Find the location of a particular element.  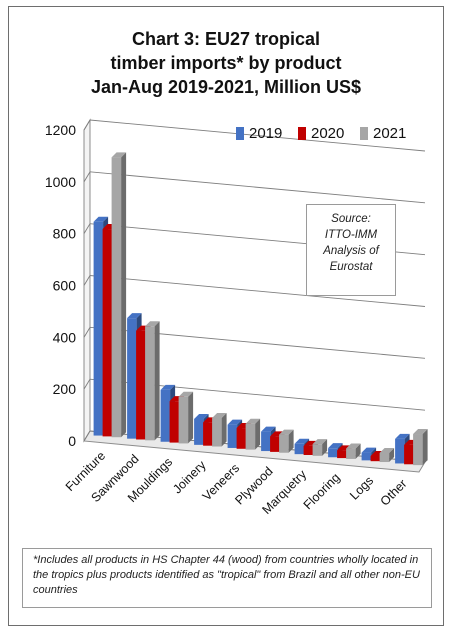

chart-title-line-1: Chart 3: EU27 tropical is located at coordinates (226, 39).